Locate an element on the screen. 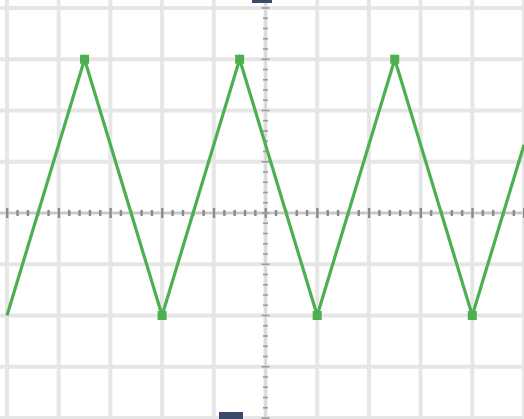 The image size is (524, 419). trigger-marker-icon is located at coordinates (231, 415).